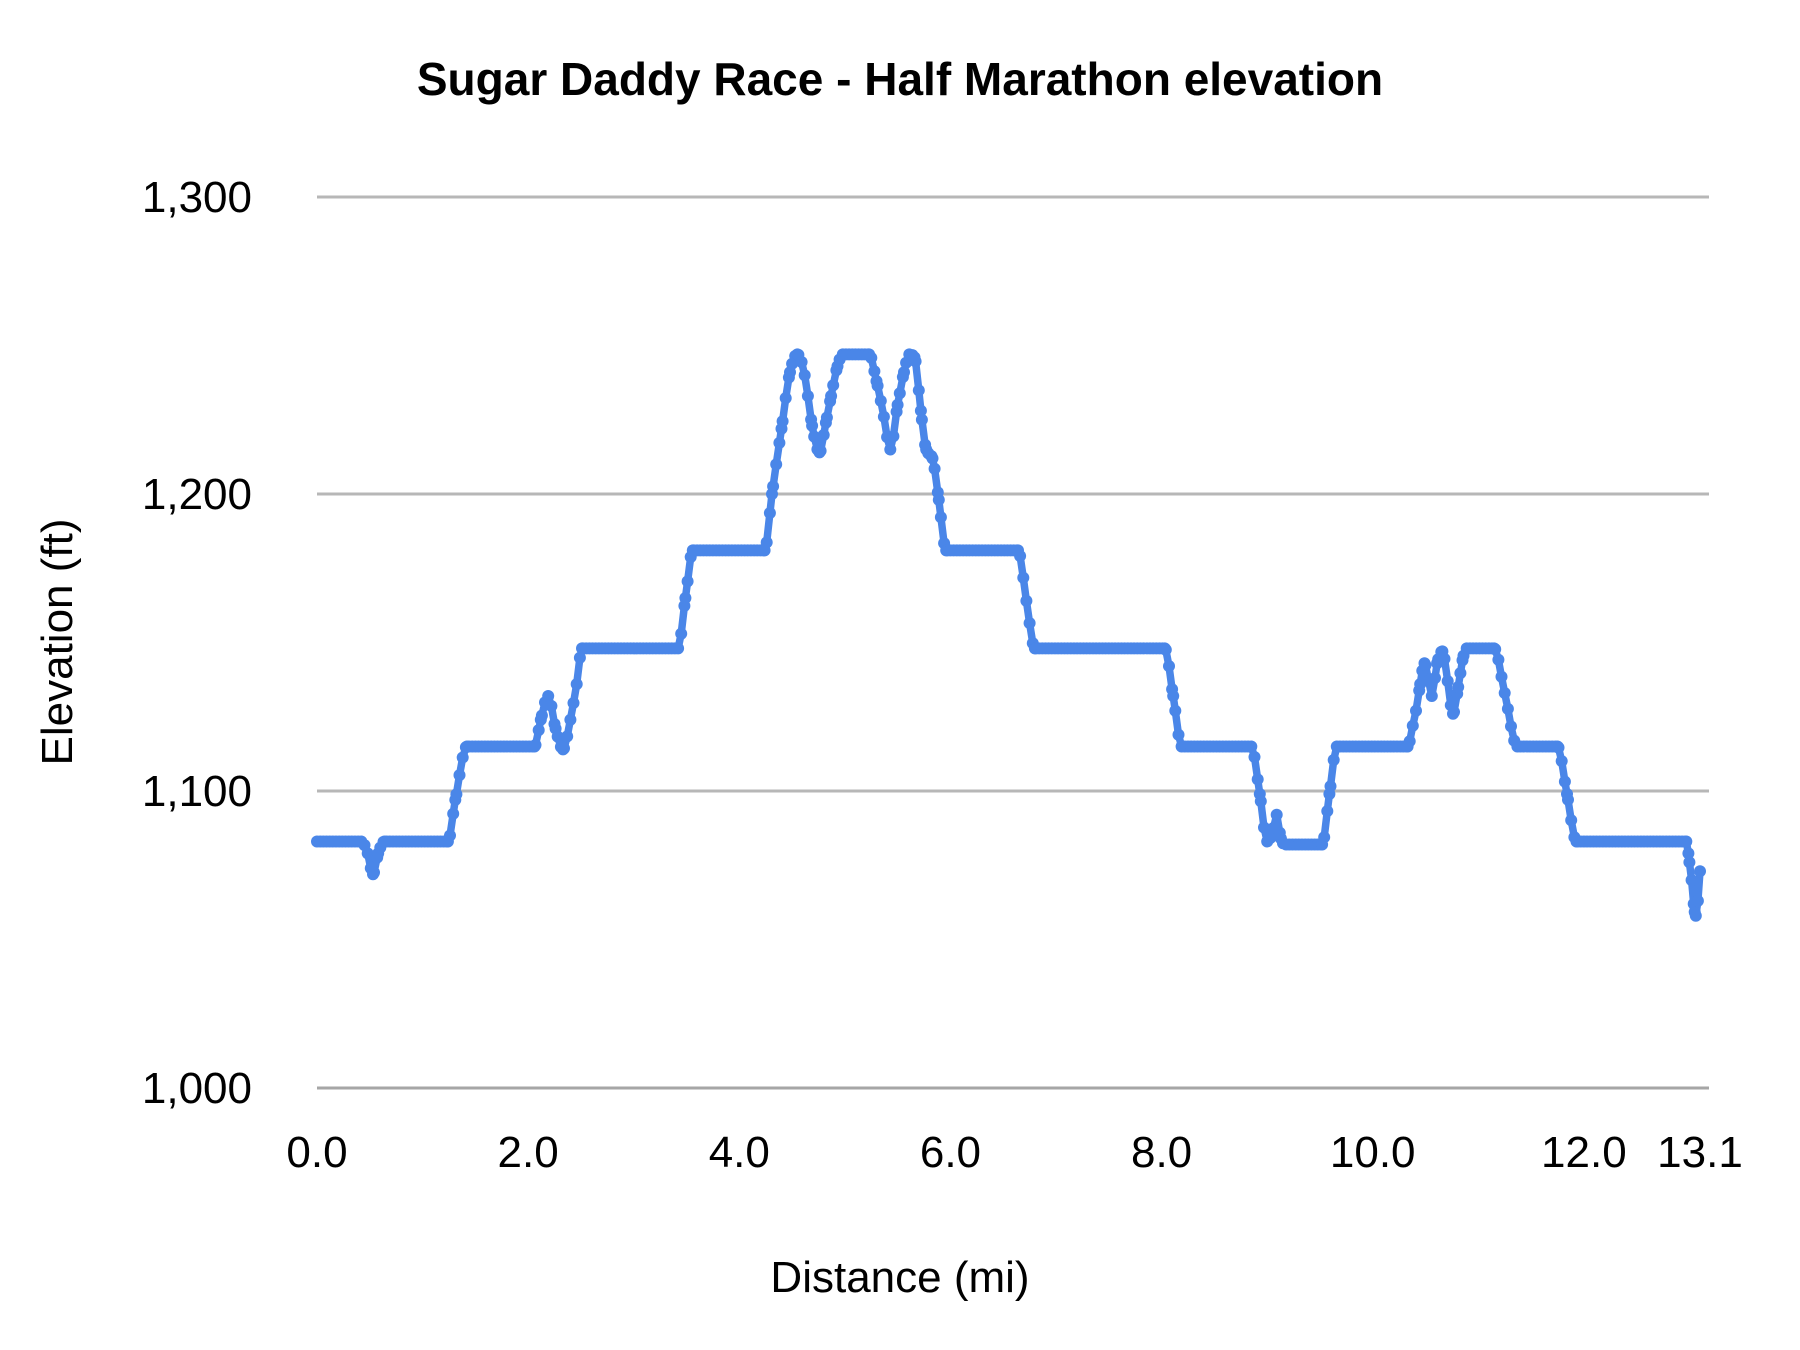 This screenshot has height=1350, width=1800. What do you see at coordinates (197, 494) in the screenshot?
I see `y-tick-label: 1,200` at bounding box center [197, 494].